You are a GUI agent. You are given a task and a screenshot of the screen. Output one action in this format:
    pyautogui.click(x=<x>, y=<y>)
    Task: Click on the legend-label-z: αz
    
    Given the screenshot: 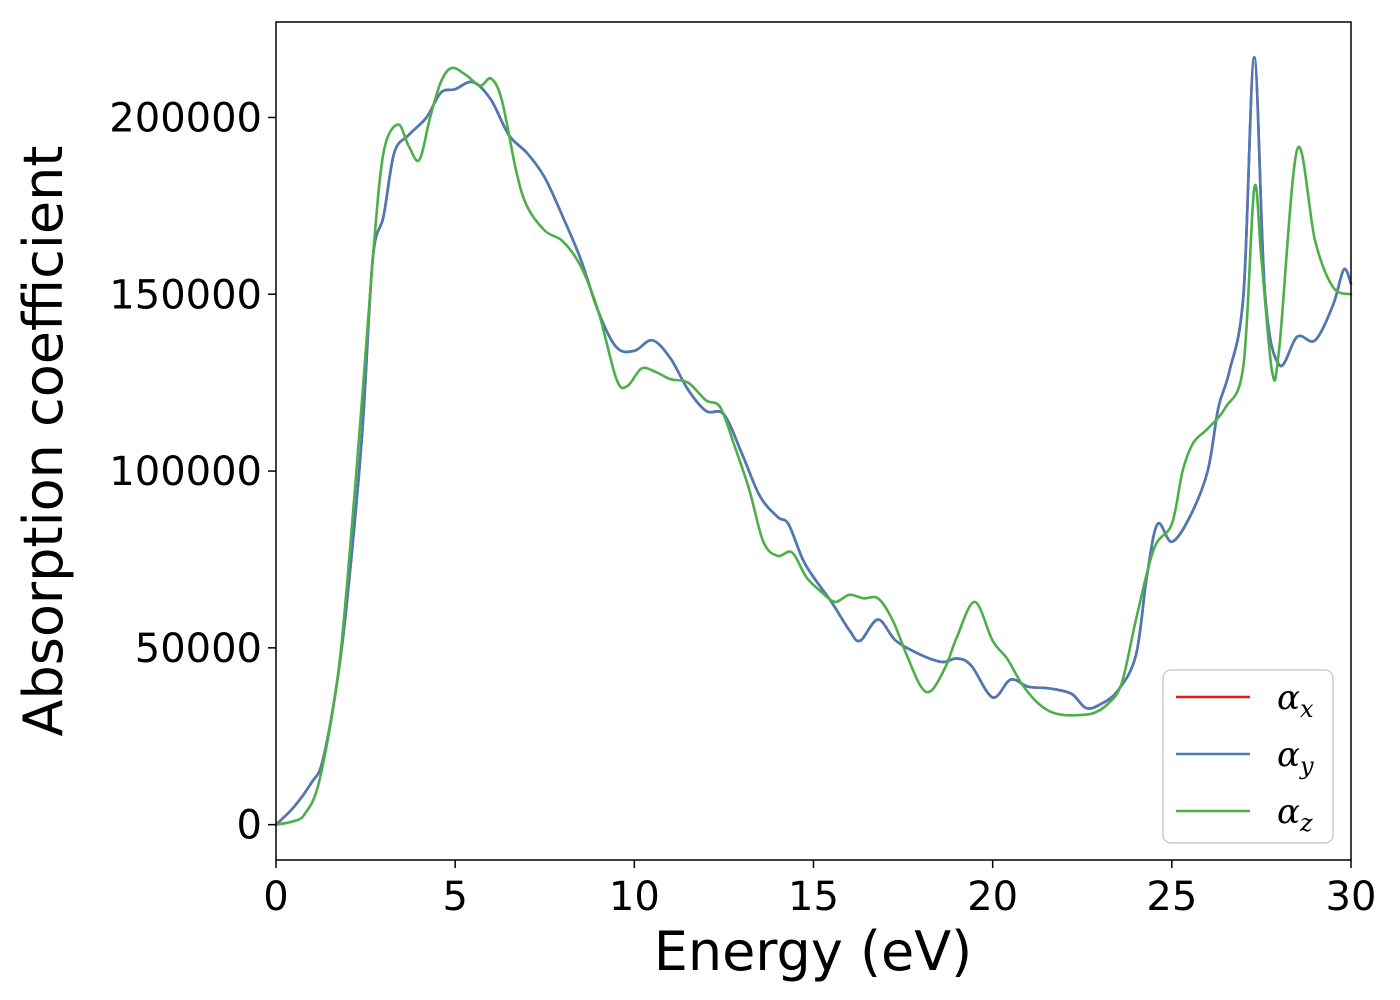 What is the action you would take?
    pyautogui.click(x=1295, y=814)
    